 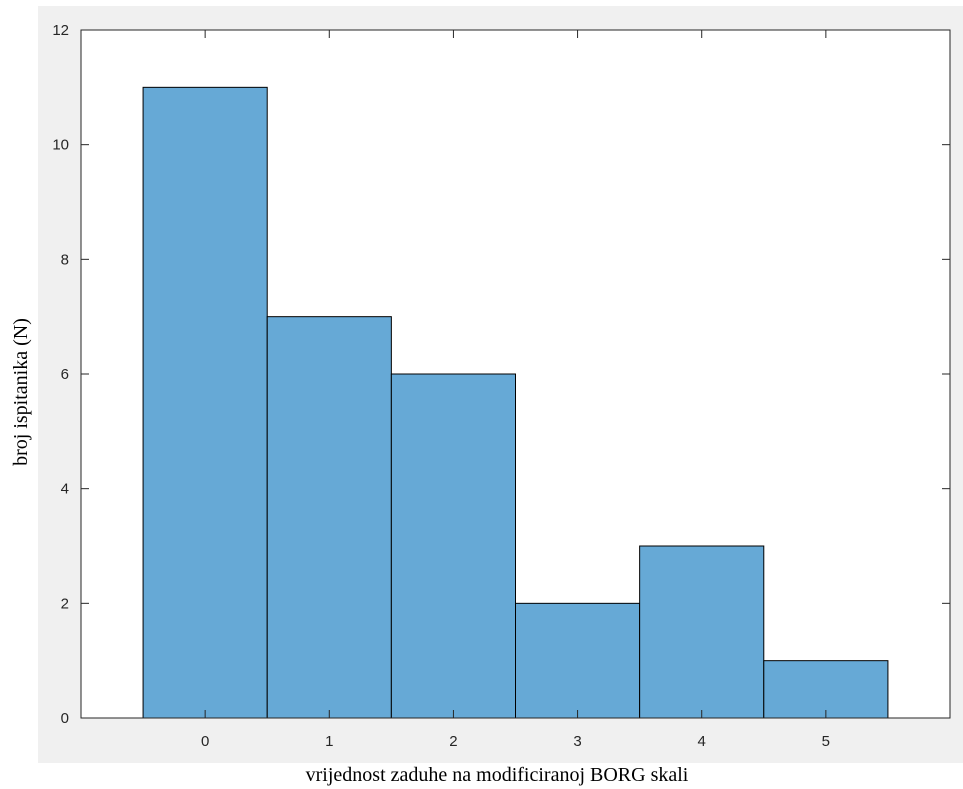 I want to click on y-tick-label-12: 12, so click(x=60, y=30).